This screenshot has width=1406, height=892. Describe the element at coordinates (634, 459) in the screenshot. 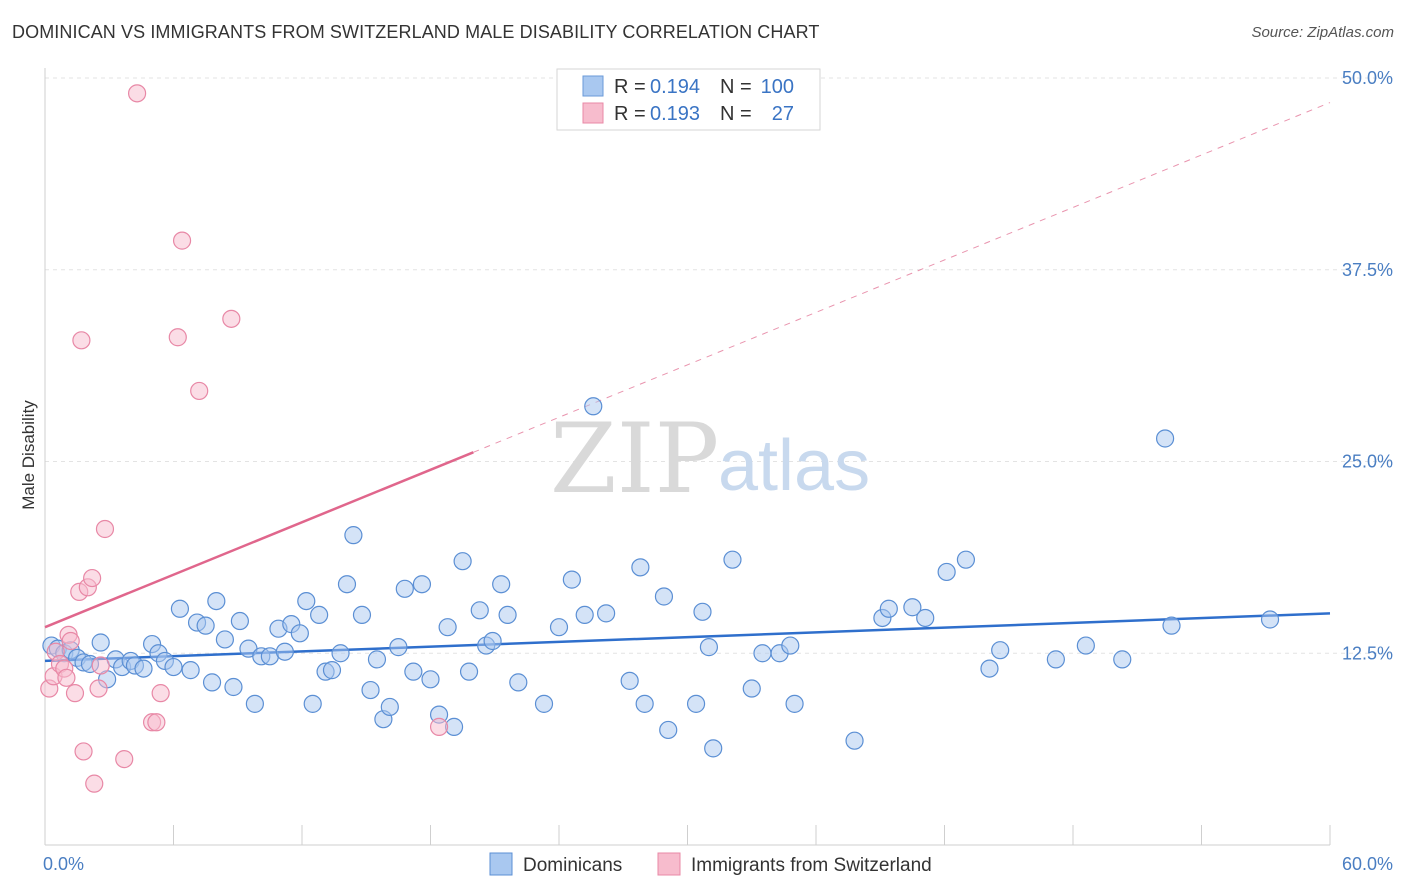

I see `watermark-zip: ZIP` at that location.